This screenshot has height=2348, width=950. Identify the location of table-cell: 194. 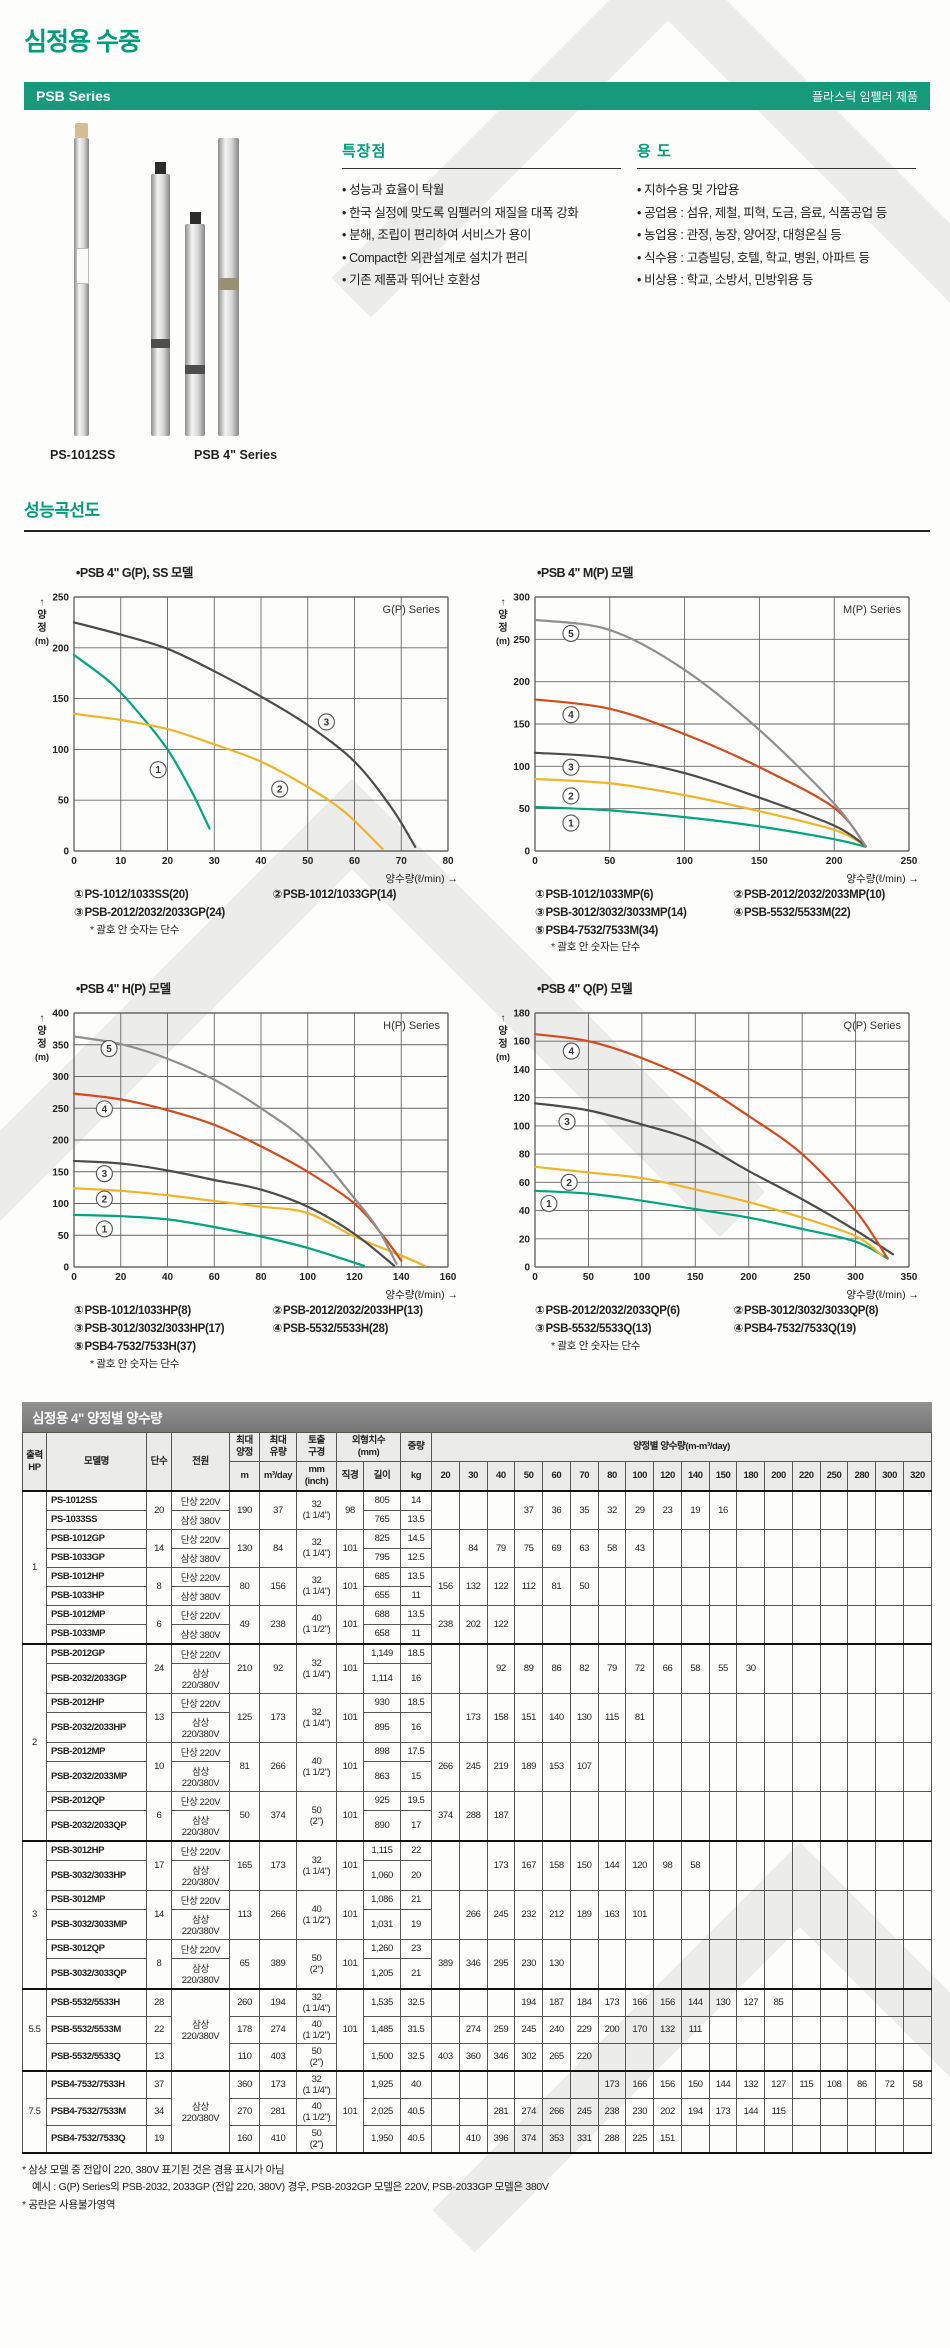
(529, 2002).